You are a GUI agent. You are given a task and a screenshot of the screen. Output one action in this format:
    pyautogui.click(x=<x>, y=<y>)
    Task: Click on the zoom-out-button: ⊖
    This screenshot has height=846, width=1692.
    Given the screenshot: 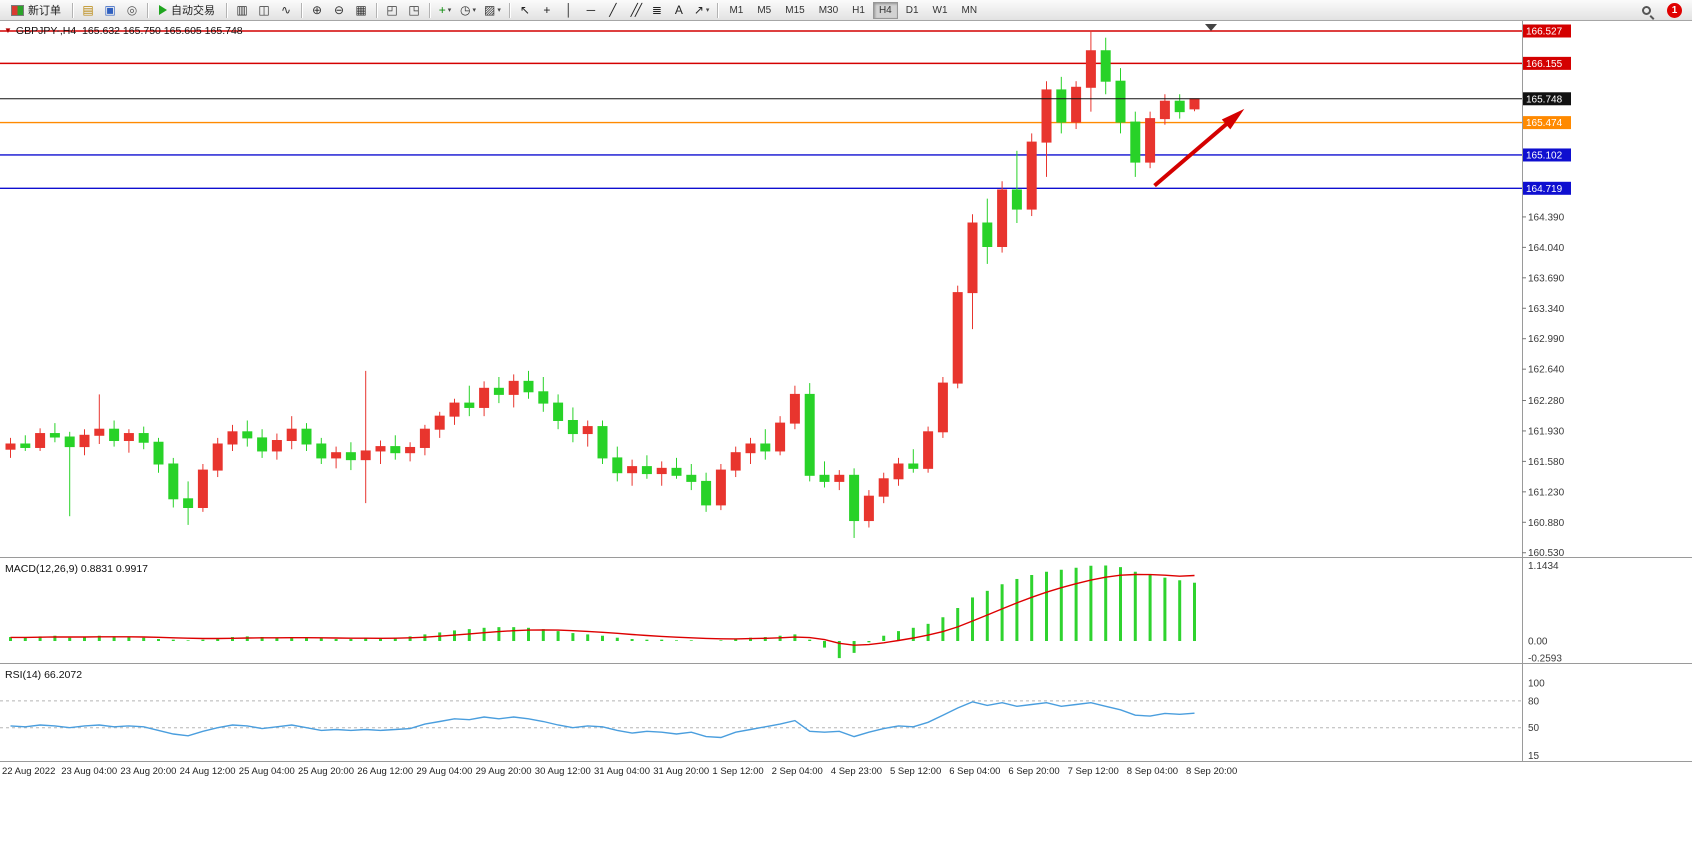 What is the action you would take?
    pyautogui.click(x=339, y=10)
    